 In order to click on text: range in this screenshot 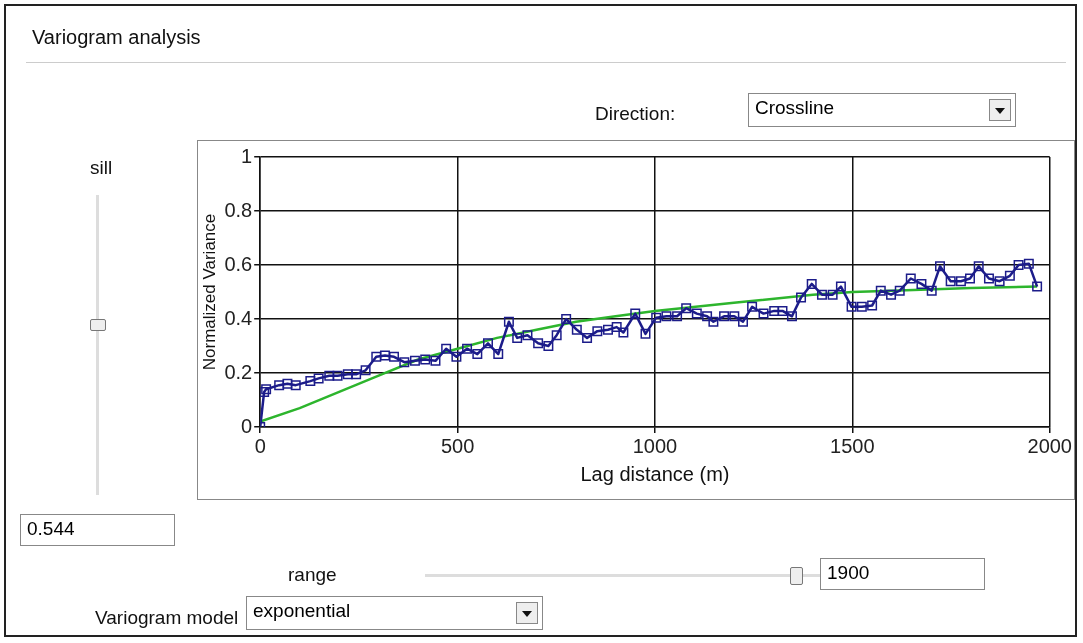, I will do `click(312, 575)`.